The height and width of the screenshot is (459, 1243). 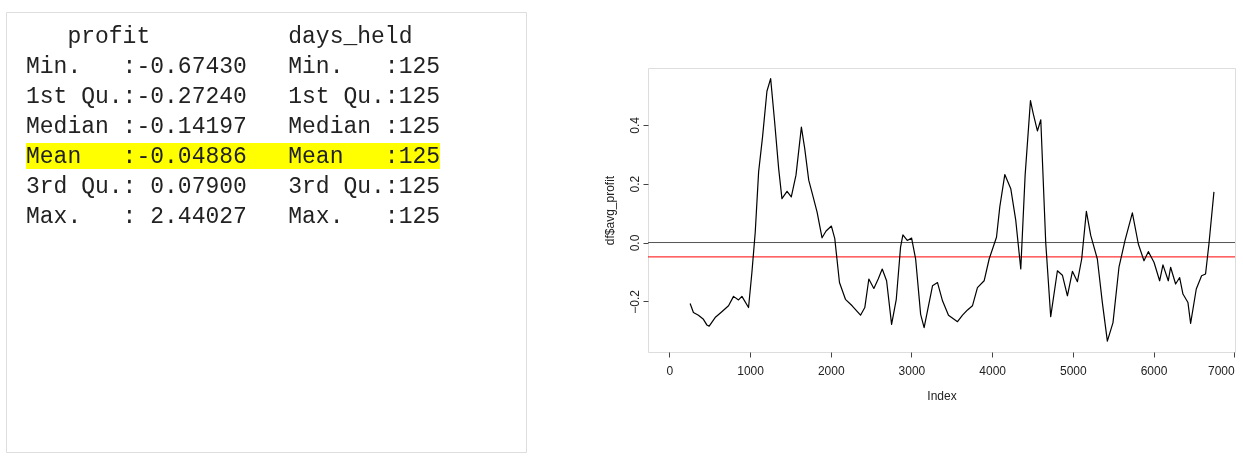 I want to click on text: Median :-0.14197 Median :125, so click(x=233, y=127).